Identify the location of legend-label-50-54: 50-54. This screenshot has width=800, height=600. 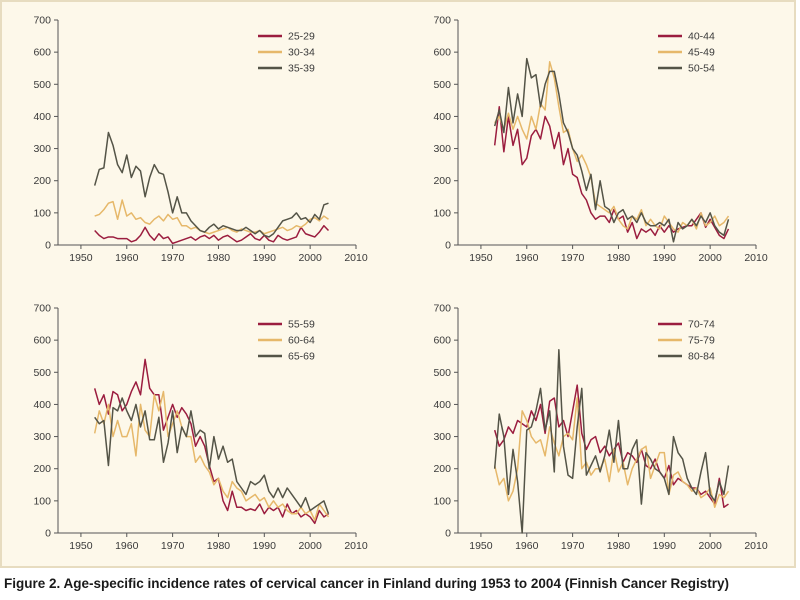
(701, 69).